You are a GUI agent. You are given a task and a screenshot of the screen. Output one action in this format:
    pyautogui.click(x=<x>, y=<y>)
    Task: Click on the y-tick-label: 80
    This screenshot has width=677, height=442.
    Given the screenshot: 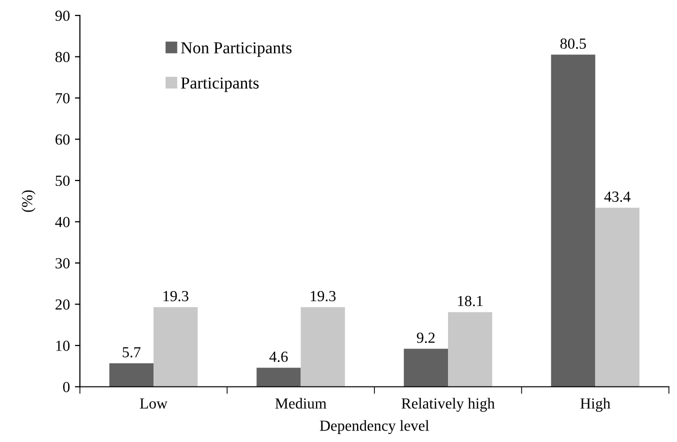 What is the action you would take?
    pyautogui.click(x=62, y=57)
    